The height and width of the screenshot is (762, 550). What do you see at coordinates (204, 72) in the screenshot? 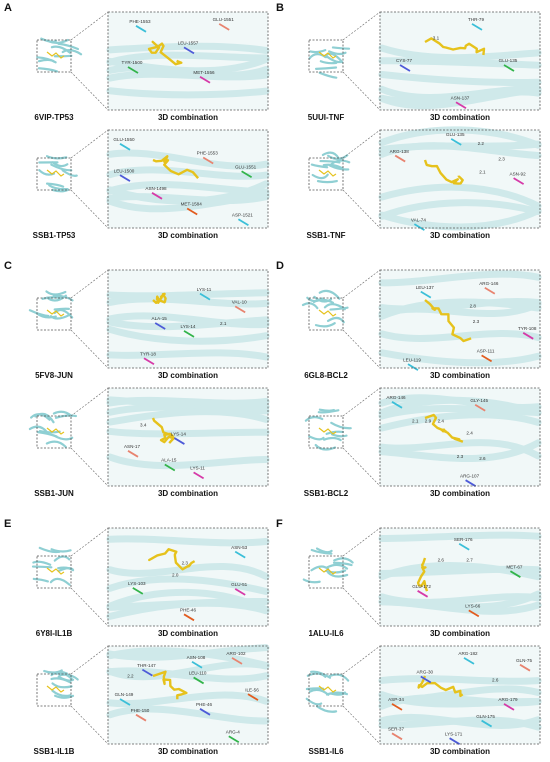
I see `residue-label: MET-1556` at bounding box center [204, 72].